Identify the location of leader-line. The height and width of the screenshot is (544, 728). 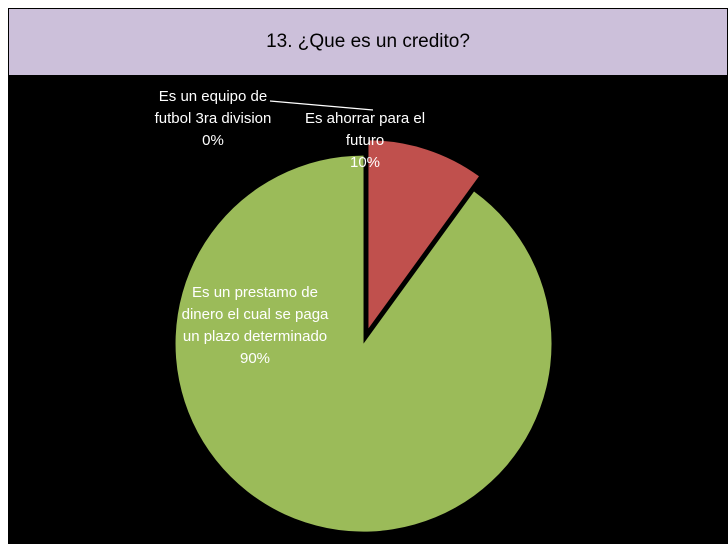
(321, 105).